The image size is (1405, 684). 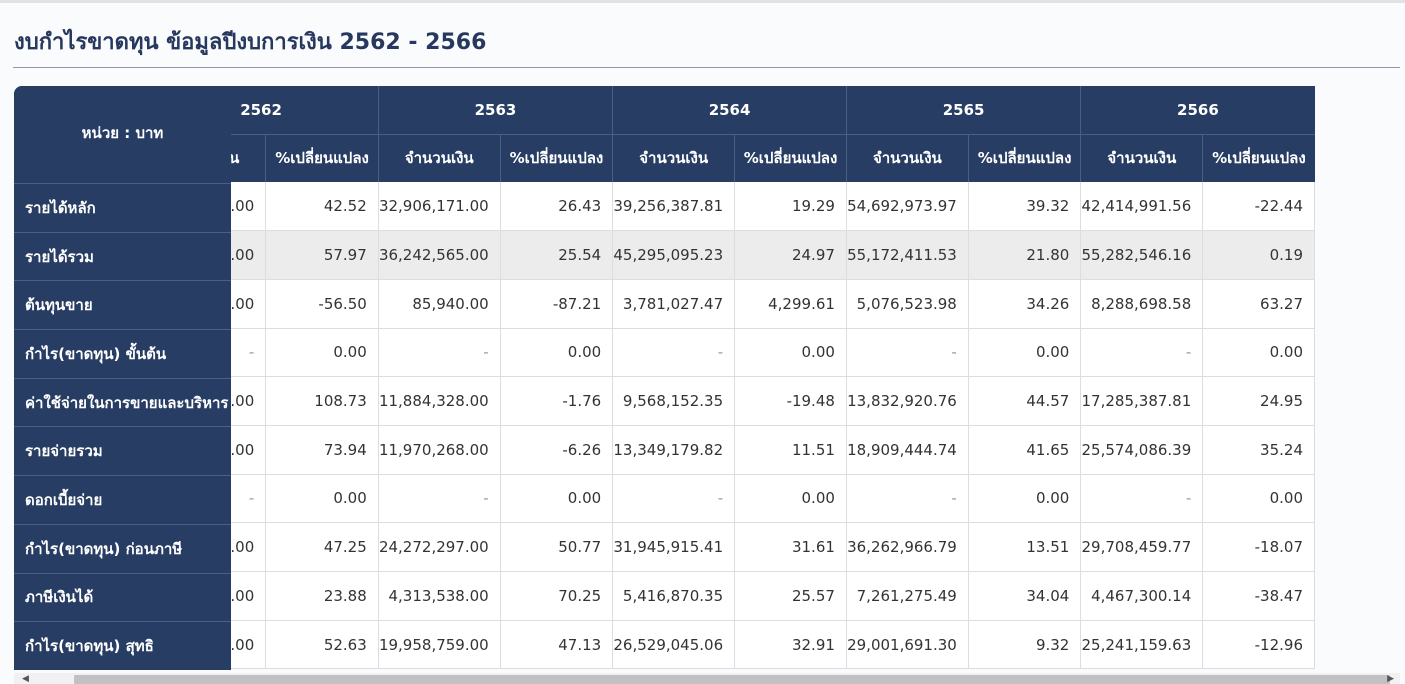 I want to click on row-label: กำไร(ขาดทุน) สุทธิ, so click(x=122, y=645).